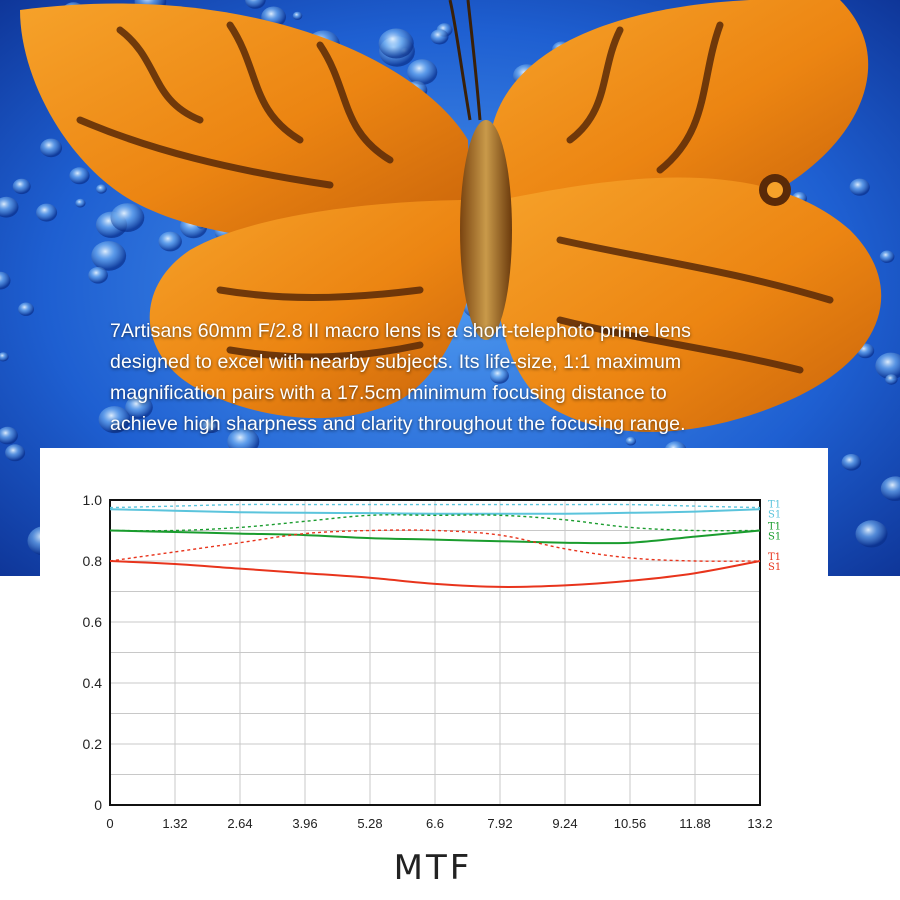 Image resolution: width=900 pixels, height=900 pixels. I want to click on x-tick-label: 10.56, so click(630, 823).